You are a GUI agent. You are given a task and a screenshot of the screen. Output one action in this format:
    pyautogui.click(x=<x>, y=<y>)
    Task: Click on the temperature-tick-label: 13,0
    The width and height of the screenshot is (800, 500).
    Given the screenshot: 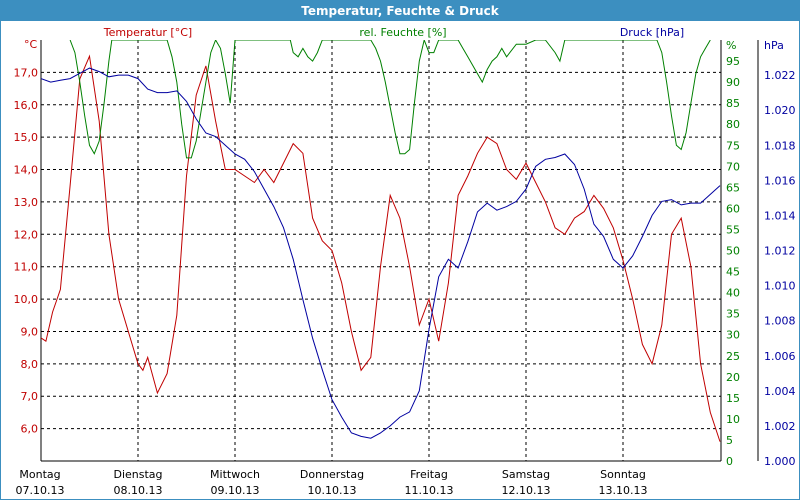 What is the action you would take?
    pyautogui.click(x=26, y=202)
    